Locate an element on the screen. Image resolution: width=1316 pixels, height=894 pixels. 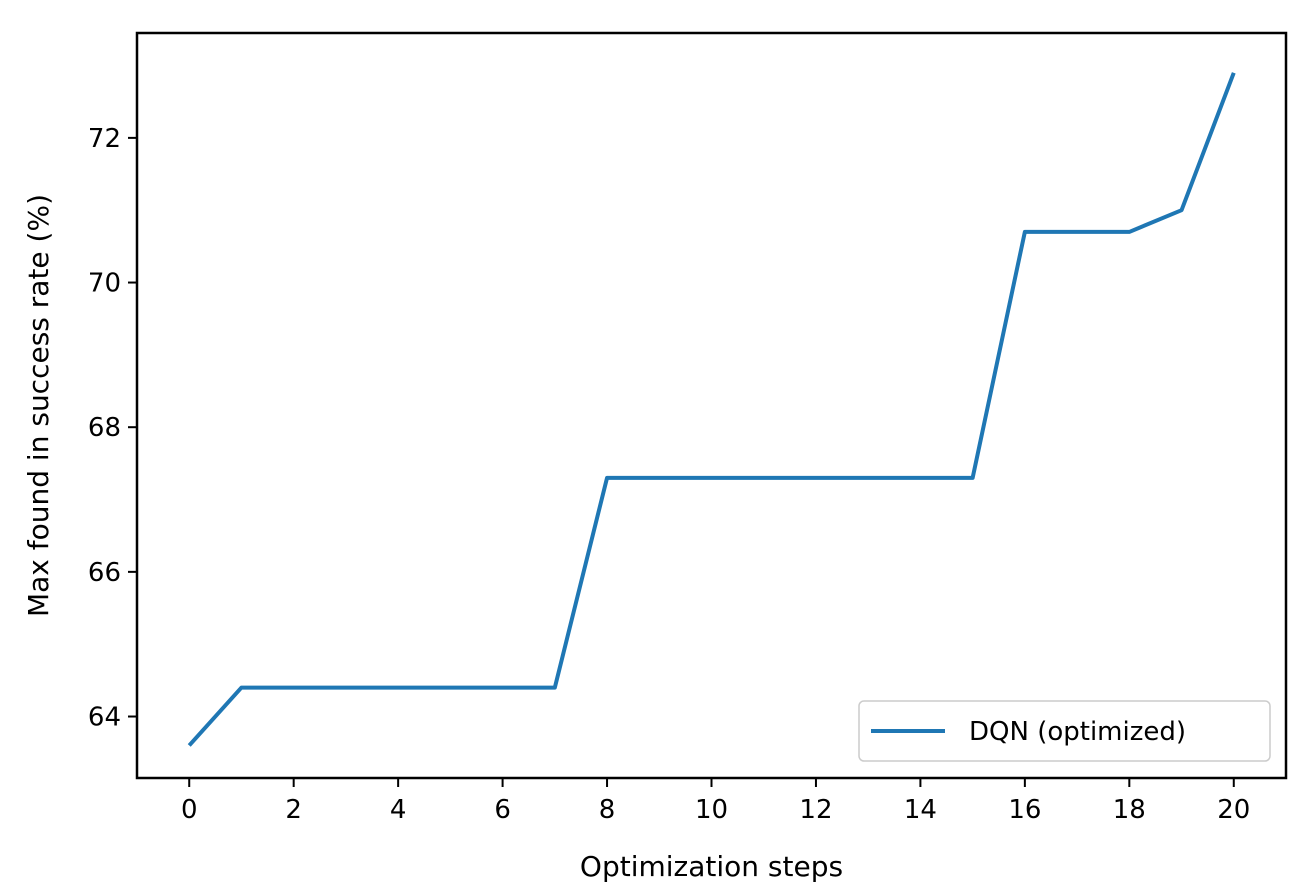
x-tick-label: 16 is located at coordinates (1024, 810).